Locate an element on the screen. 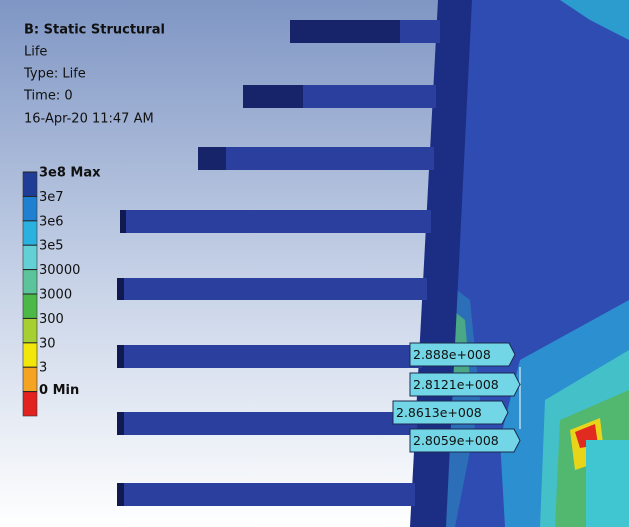 The width and height of the screenshot is (629, 527). probe-label: 2.8613e+008 is located at coordinates (439, 412).